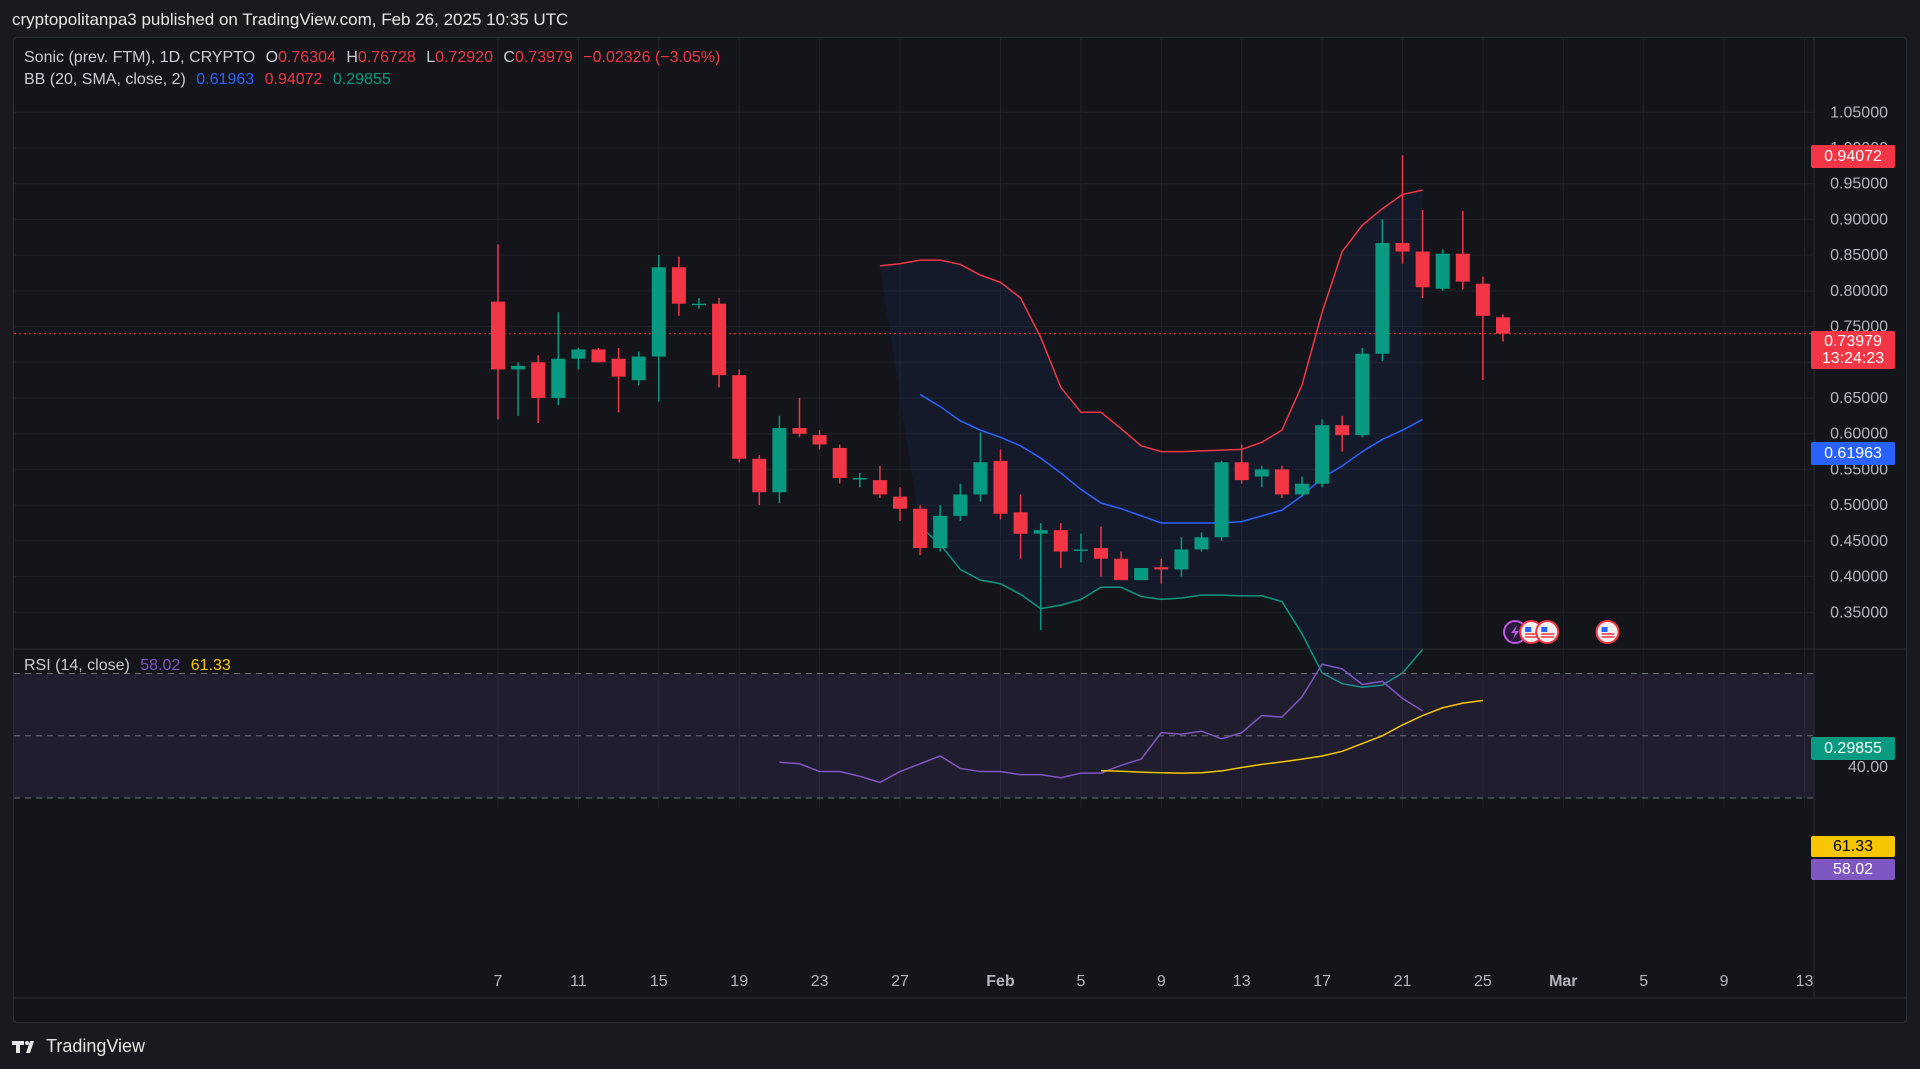 This screenshot has width=1920, height=1069. Describe the element at coordinates (160, 665) in the screenshot. I see `rsi-value: 58.02` at that location.